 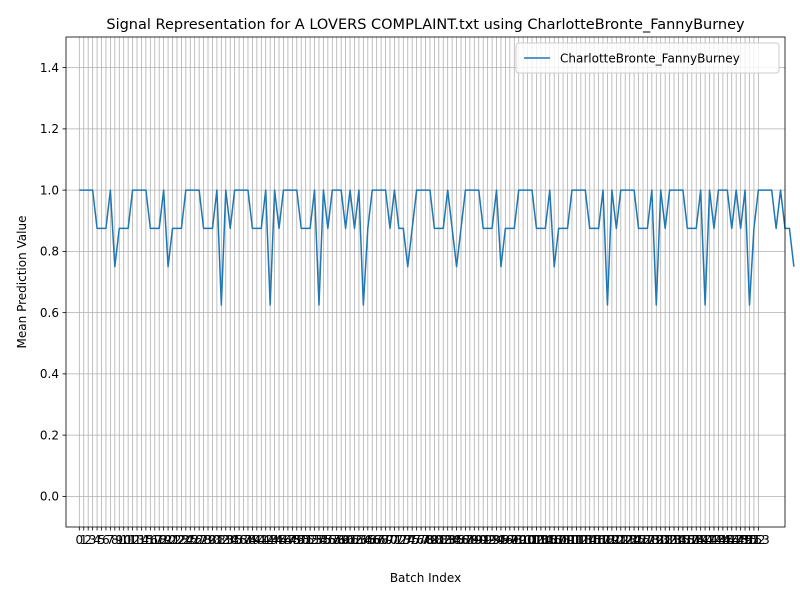 I want to click on x-tick-label: 130, so click(x=656, y=540).